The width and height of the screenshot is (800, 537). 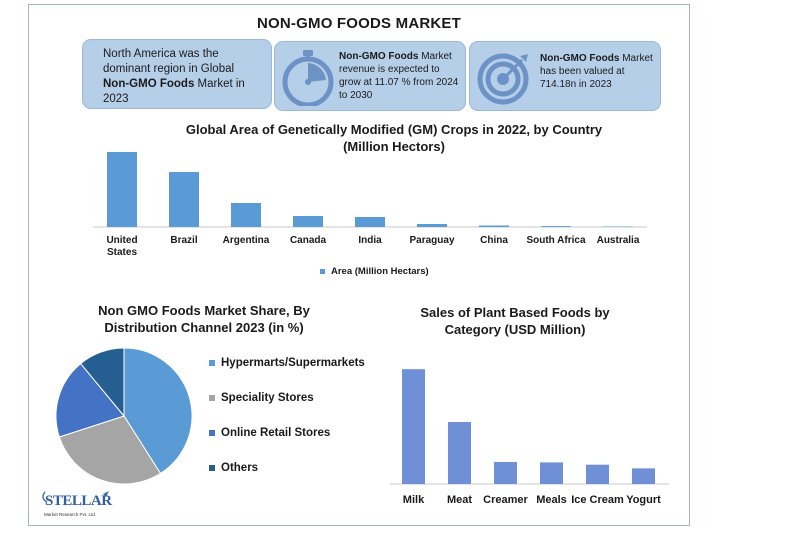 I want to click on distribution-pie-chart, so click(x=124, y=416).